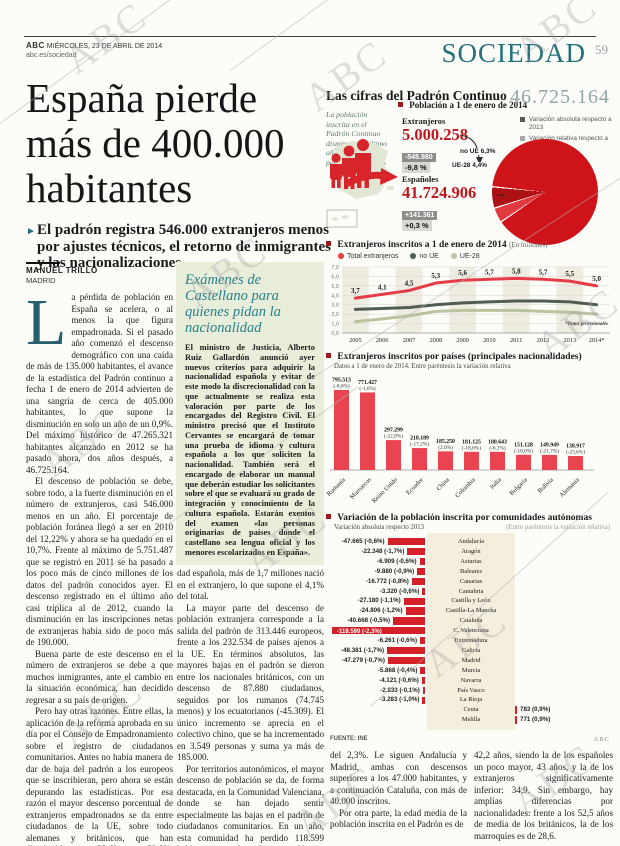  What do you see at coordinates (382, 287) in the screenshot?
I see `data-label: 4,1` at bounding box center [382, 287].